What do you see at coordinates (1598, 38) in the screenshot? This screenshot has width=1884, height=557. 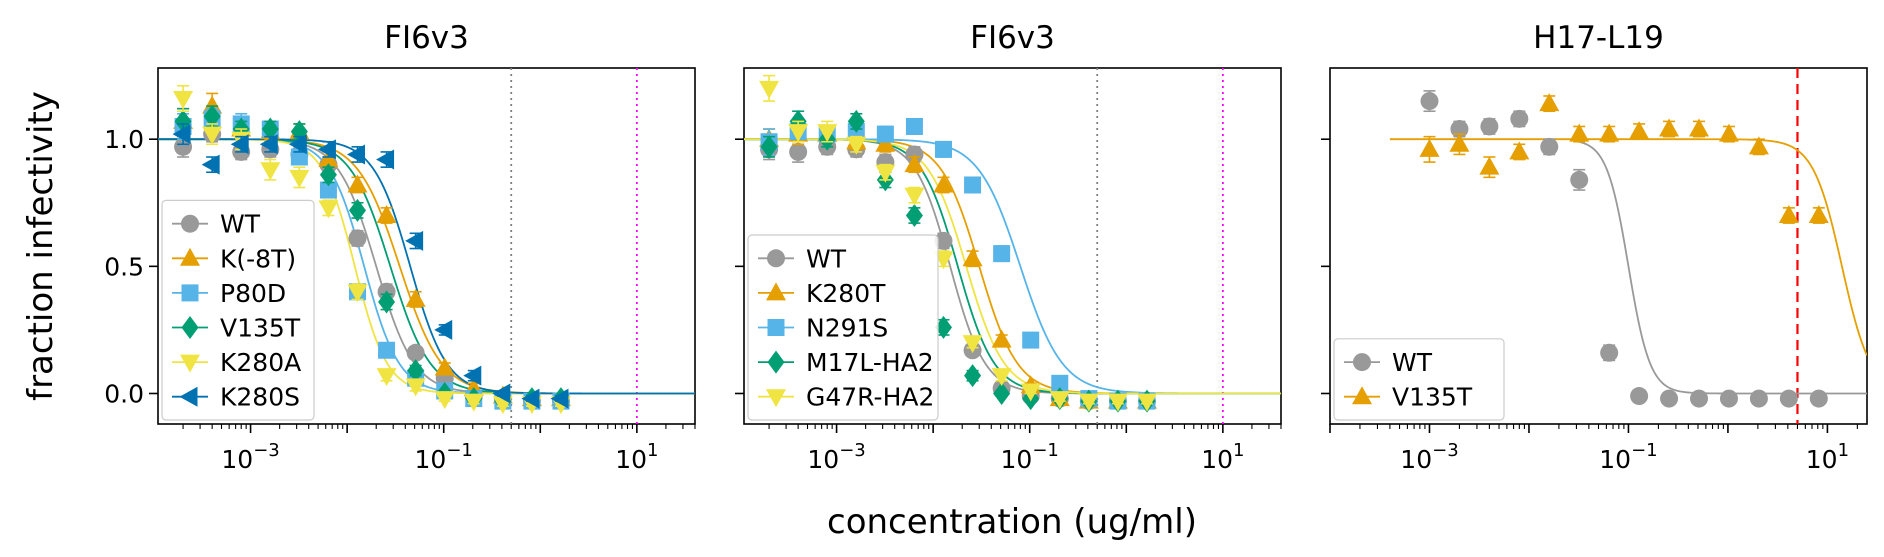 I see `panel-3-title: H17-L19` at bounding box center [1598, 38].